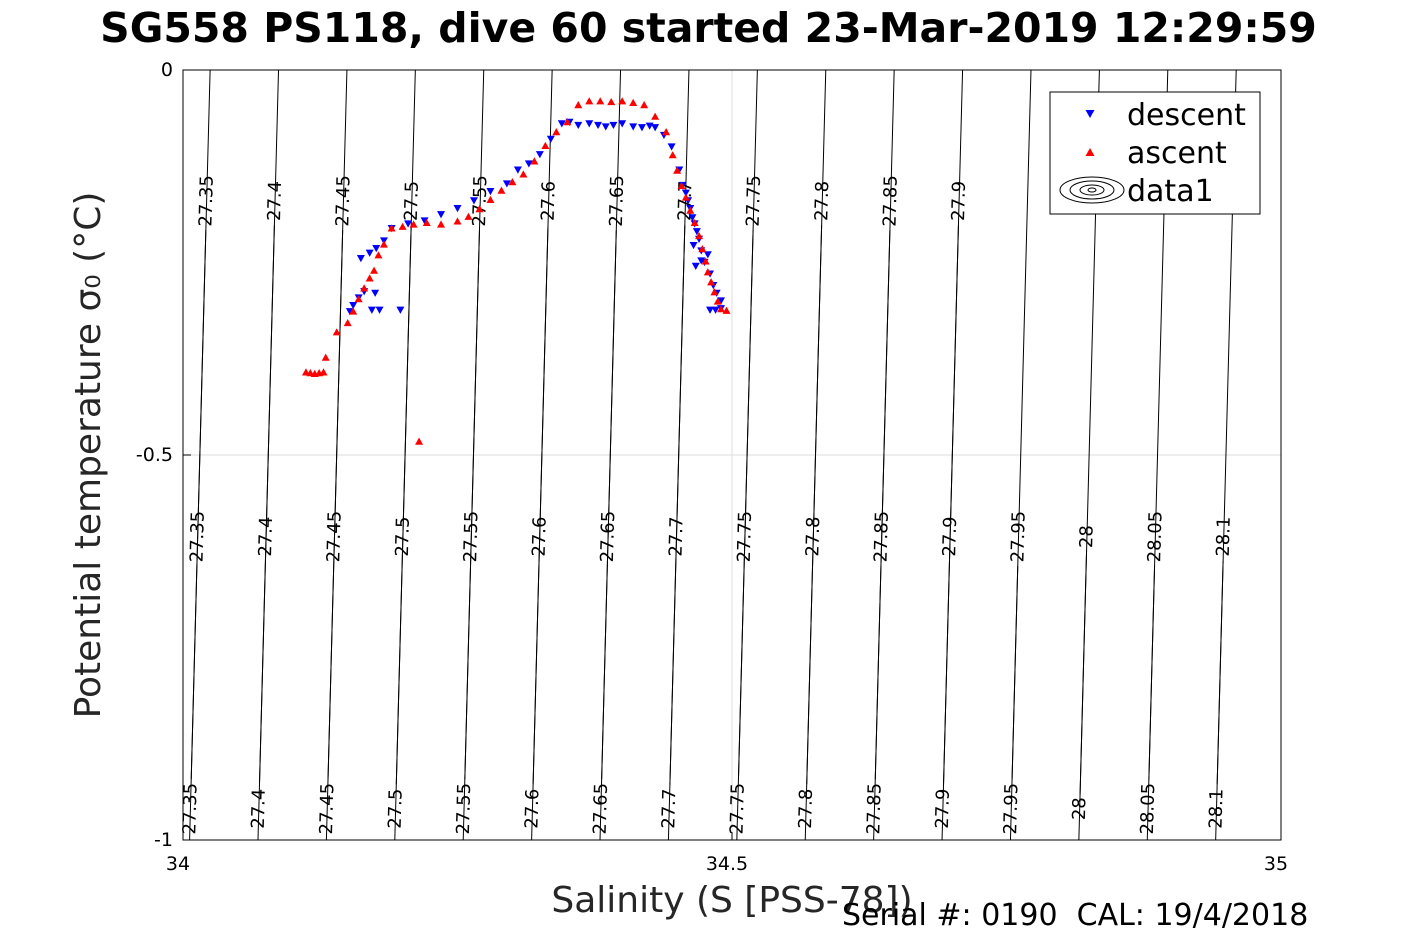 This screenshot has width=1417, height=945. I want to click on legend-contour-icon, so click(1092, 190).